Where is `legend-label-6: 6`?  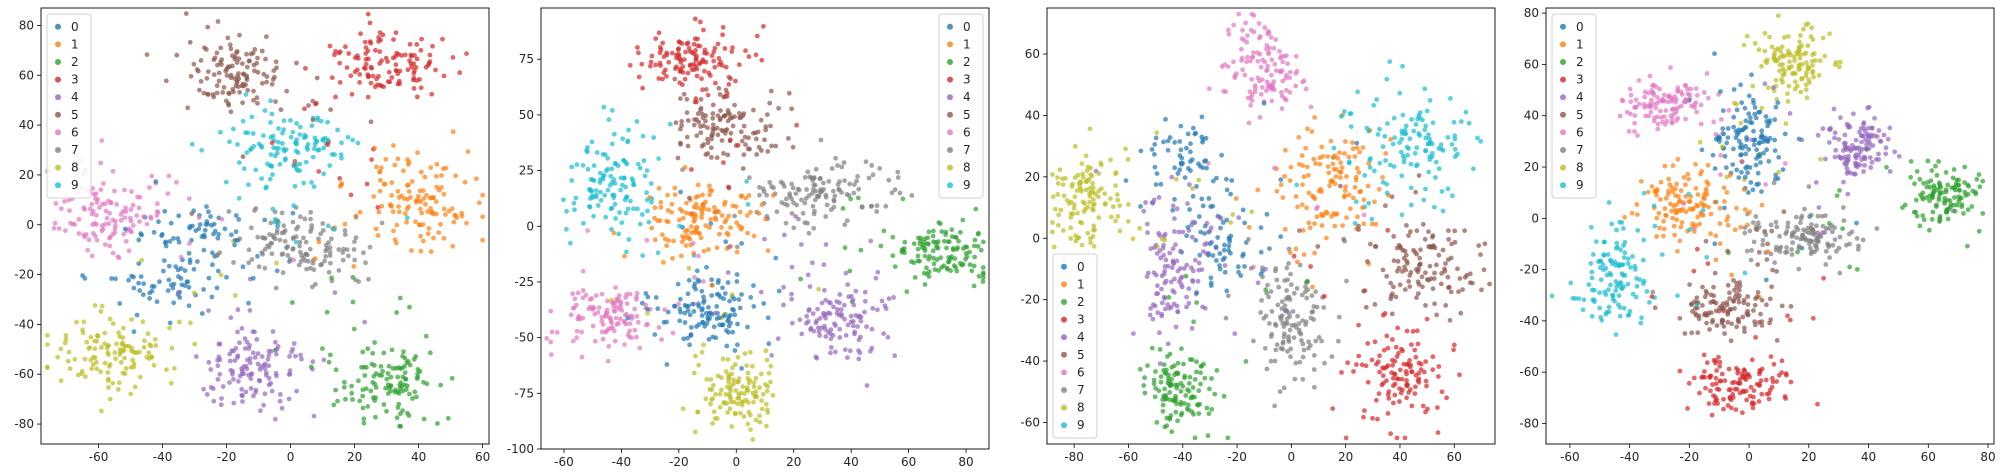
legend-label-6: 6 is located at coordinates (75, 132).